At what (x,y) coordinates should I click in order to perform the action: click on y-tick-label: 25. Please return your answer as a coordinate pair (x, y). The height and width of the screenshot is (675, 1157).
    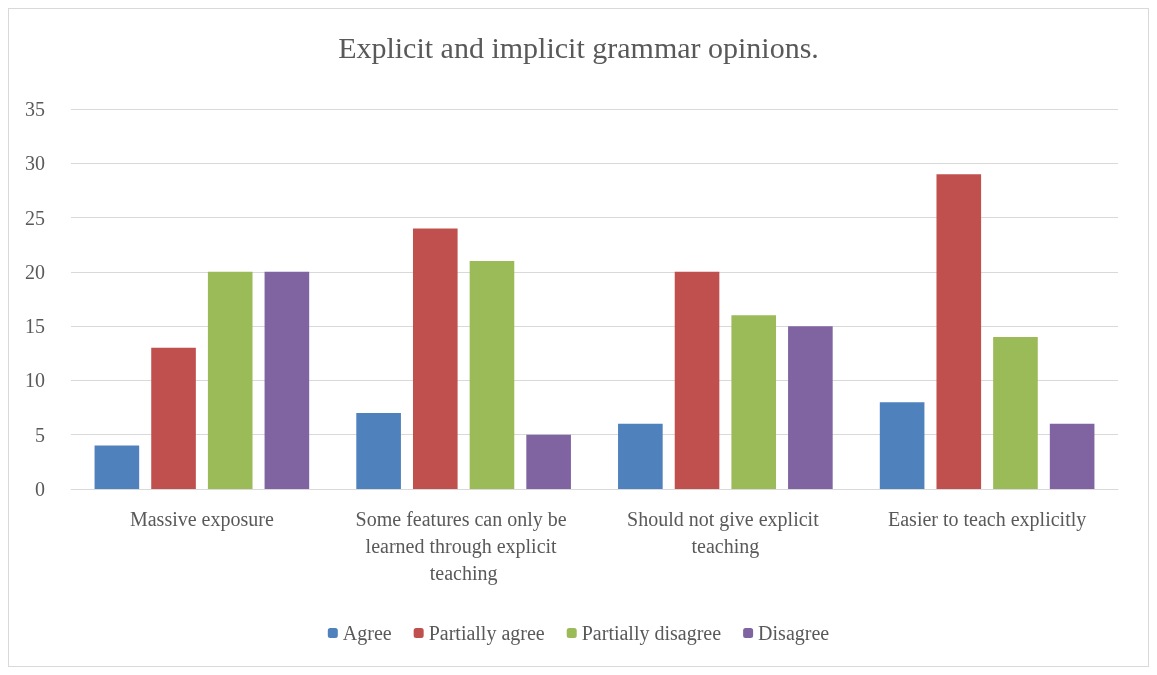
    Looking at the image, I should click on (35, 217).